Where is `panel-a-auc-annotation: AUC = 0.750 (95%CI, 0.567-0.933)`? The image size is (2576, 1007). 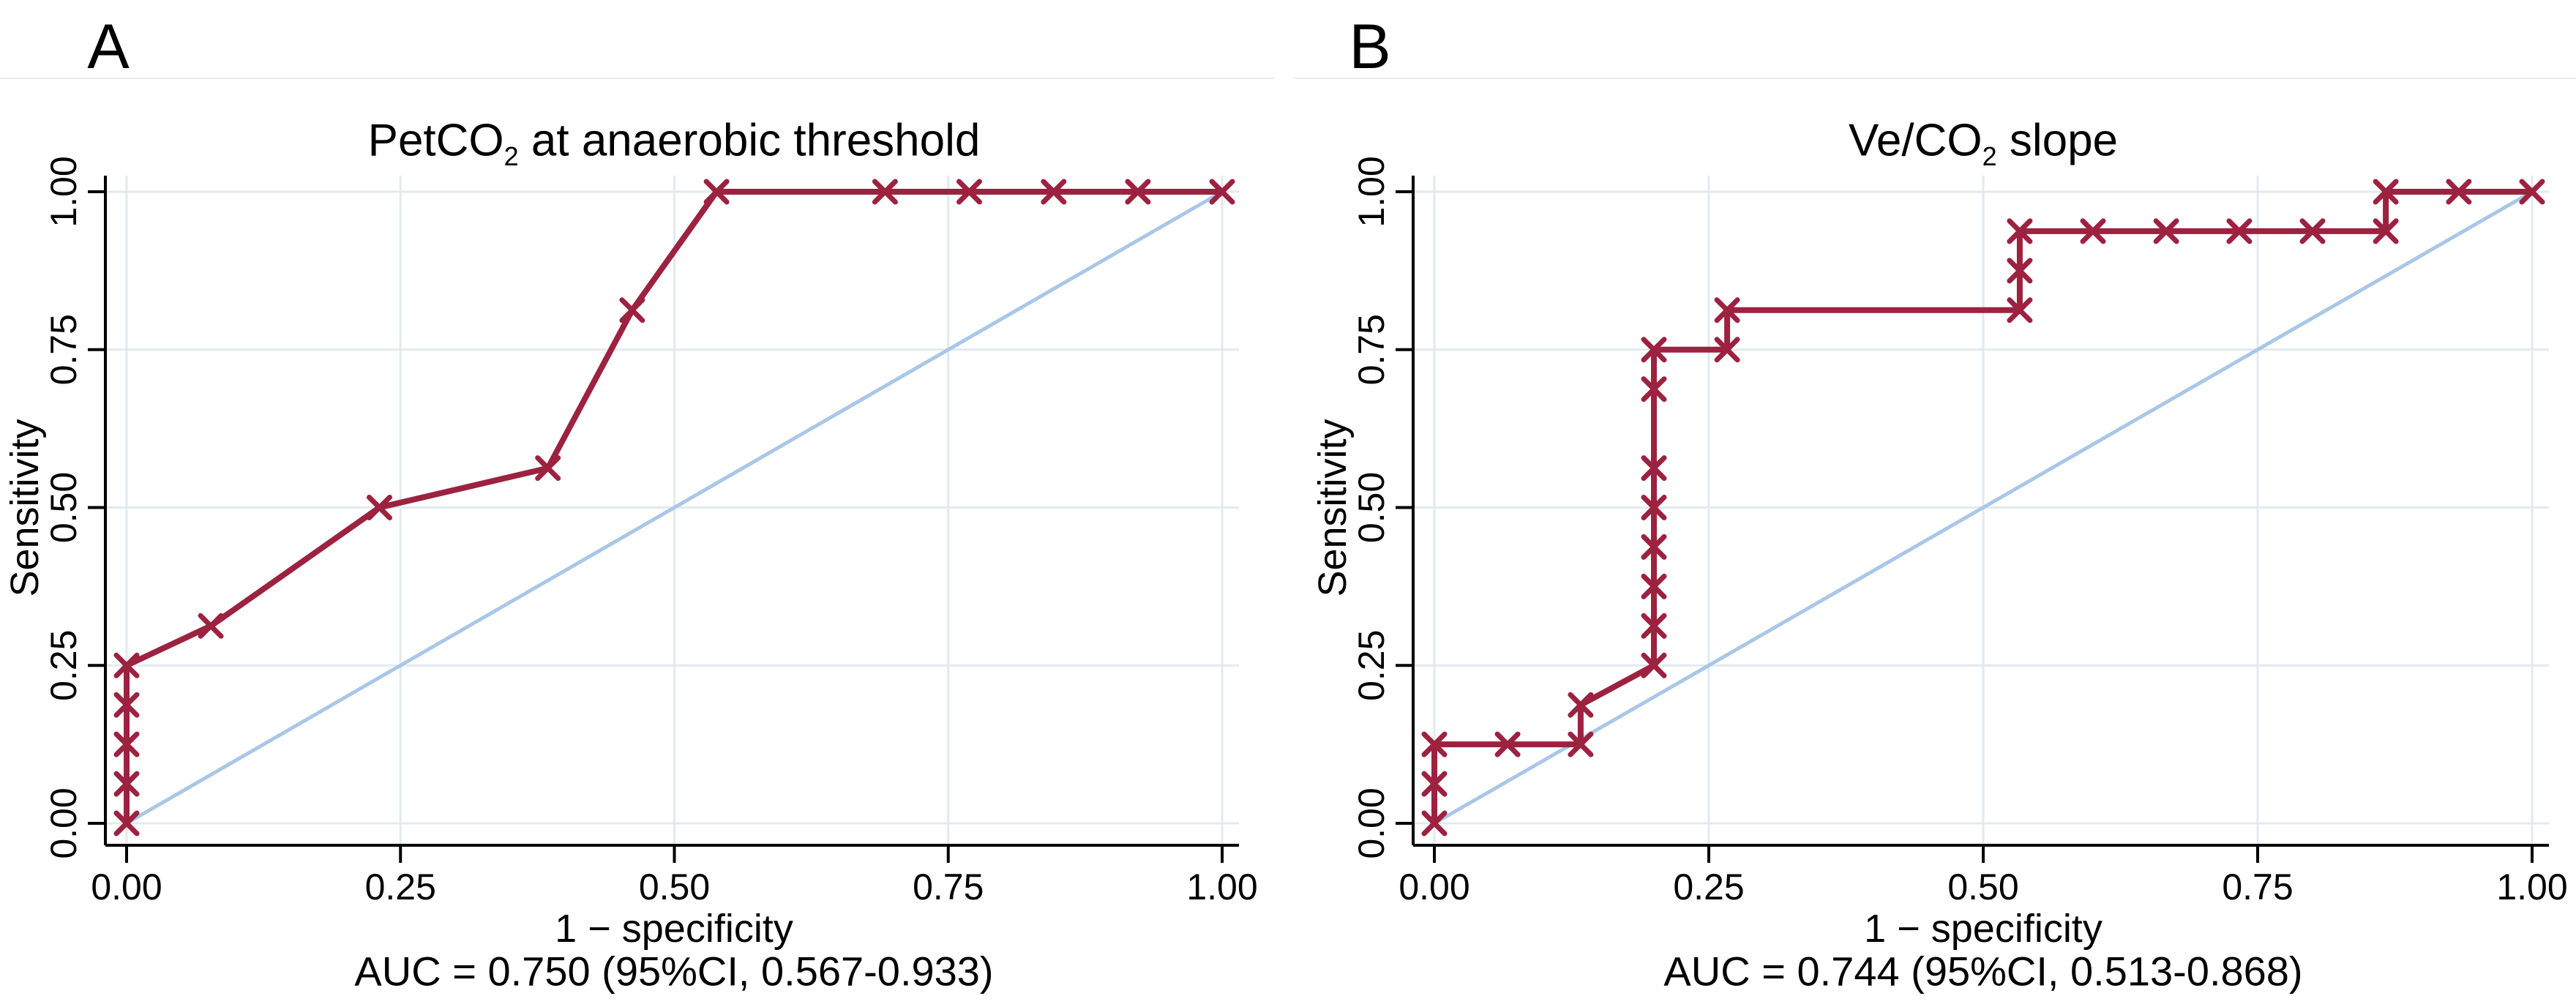
panel-a-auc-annotation: AUC = 0.750 (95%CI, 0.567-0.933) is located at coordinates (674, 971).